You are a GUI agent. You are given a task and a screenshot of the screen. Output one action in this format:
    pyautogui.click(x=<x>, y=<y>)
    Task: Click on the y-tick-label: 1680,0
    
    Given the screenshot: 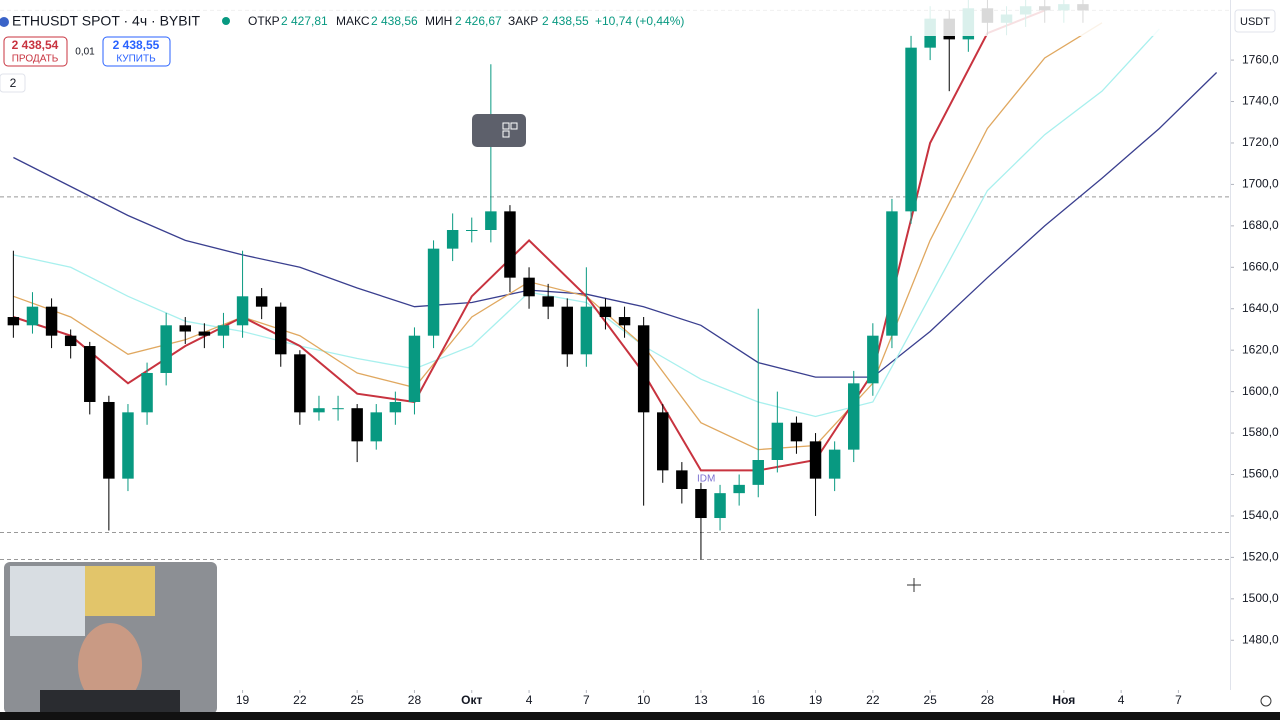 What is the action you would take?
    pyautogui.click(x=1260, y=225)
    